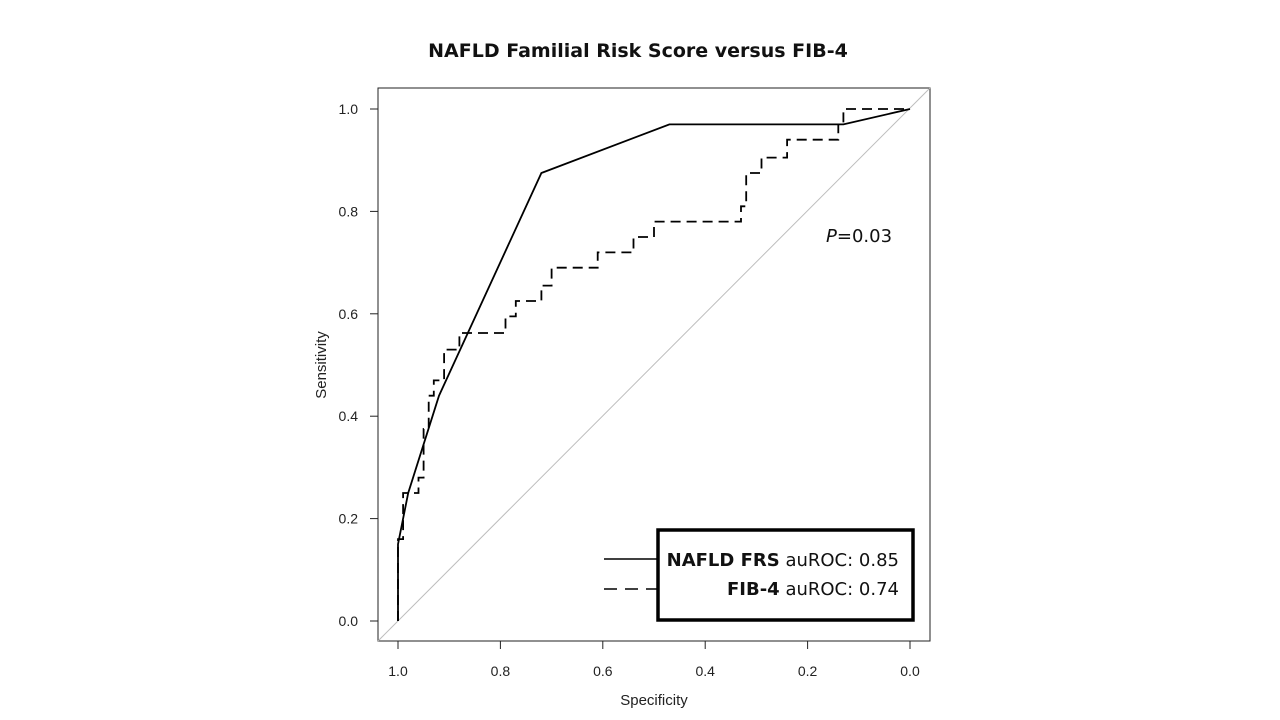  What do you see at coordinates (501, 671) in the screenshot?
I see `x-tick-label: 0.8` at bounding box center [501, 671].